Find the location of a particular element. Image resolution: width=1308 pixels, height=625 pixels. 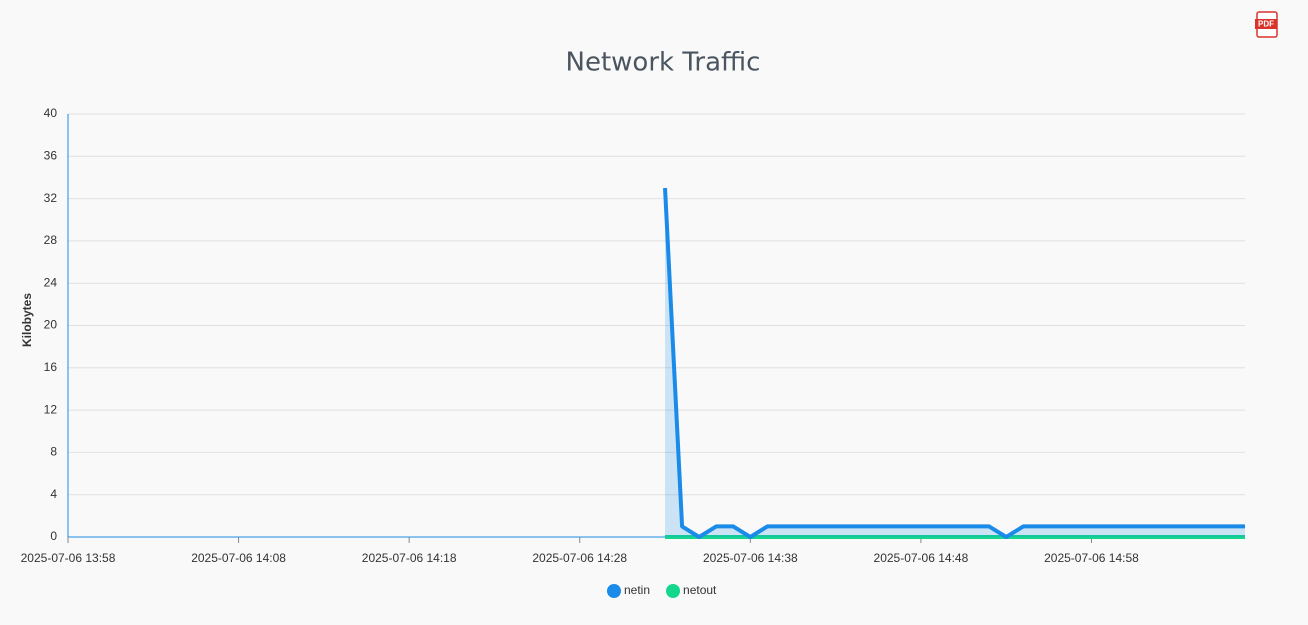

x-tick-label: 2025-07-06 14:58 is located at coordinates (1091, 558).